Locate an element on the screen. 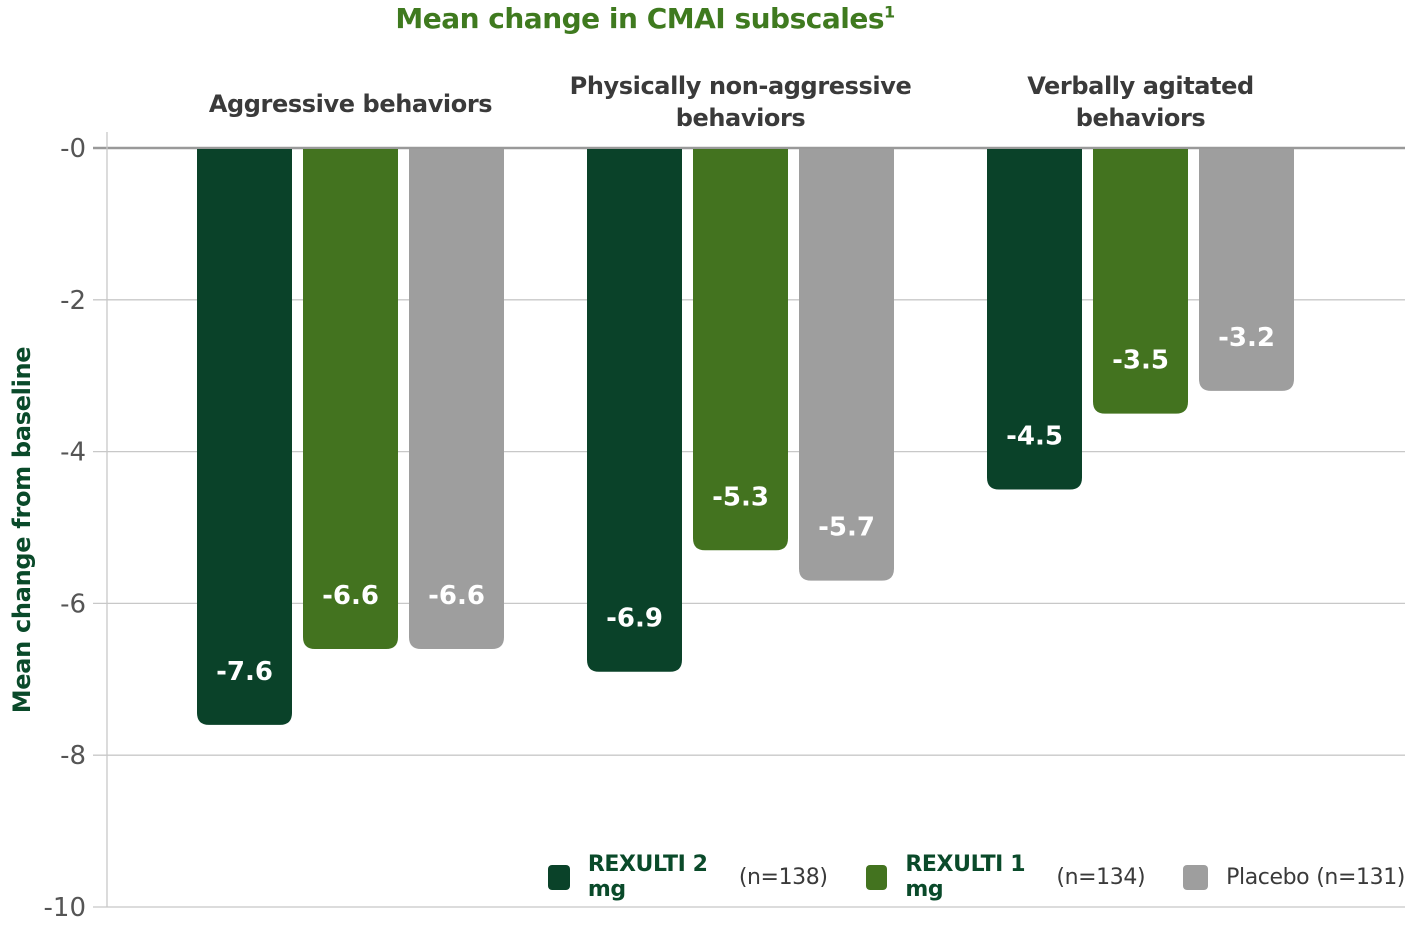  legend-n-rexulti-2mg: (n=138) is located at coordinates (783, 877).